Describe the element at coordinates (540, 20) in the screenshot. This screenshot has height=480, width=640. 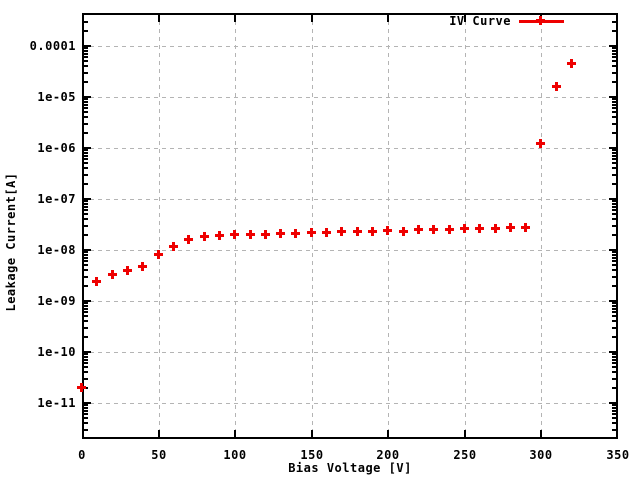
I see `legend-plus-marker-icon` at that location.